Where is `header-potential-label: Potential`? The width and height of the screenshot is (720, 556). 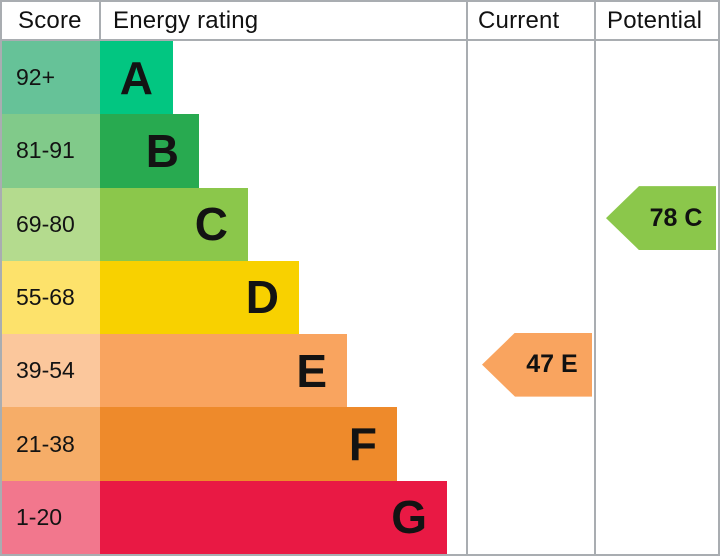
header-potential-label: Potential is located at coordinates (655, 20).